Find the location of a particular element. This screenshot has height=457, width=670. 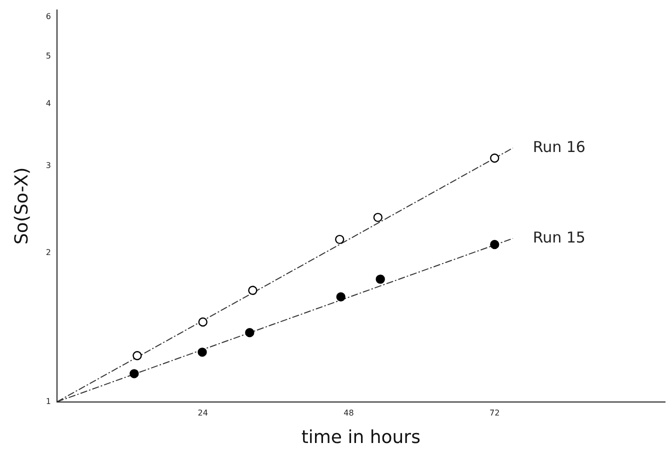

x-tick-label: 72 is located at coordinates (495, 413).